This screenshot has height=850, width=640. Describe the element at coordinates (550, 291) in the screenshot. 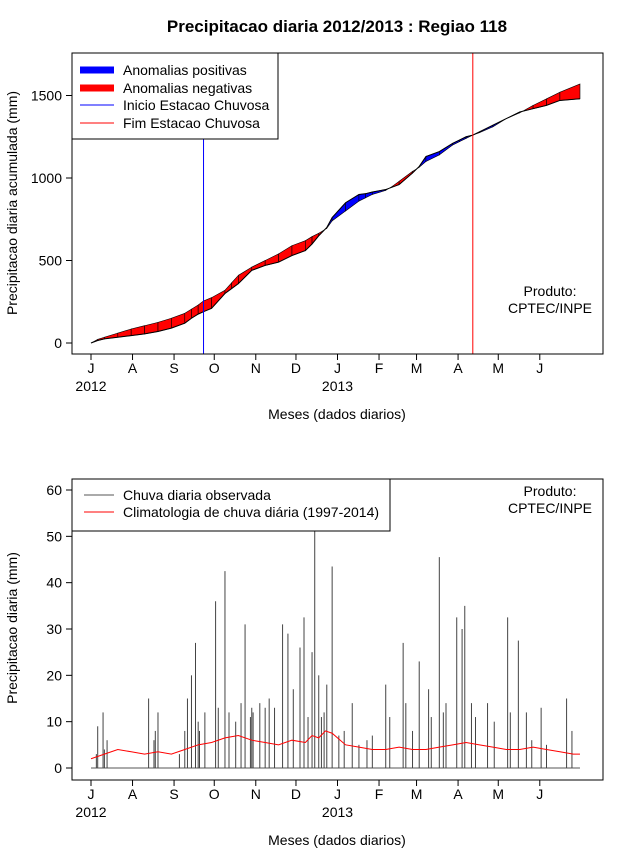

I see `top-annotation-produto: Produto:` at that location.